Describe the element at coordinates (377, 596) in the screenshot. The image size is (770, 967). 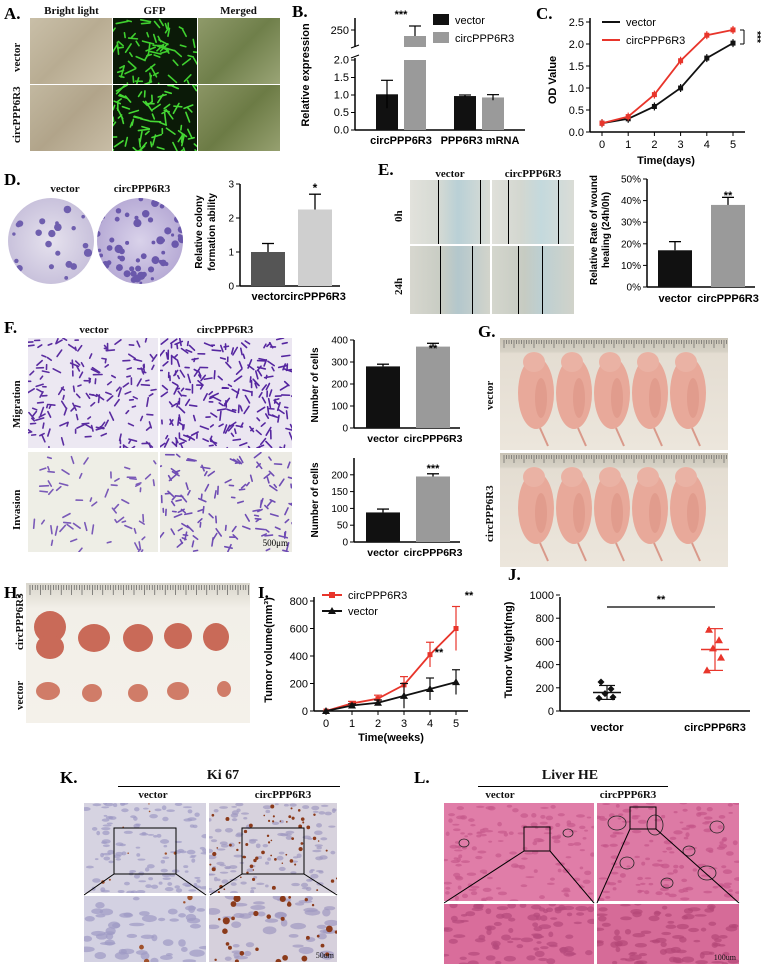
I see `legend-i-label-0: circPPP6R3` at that location.